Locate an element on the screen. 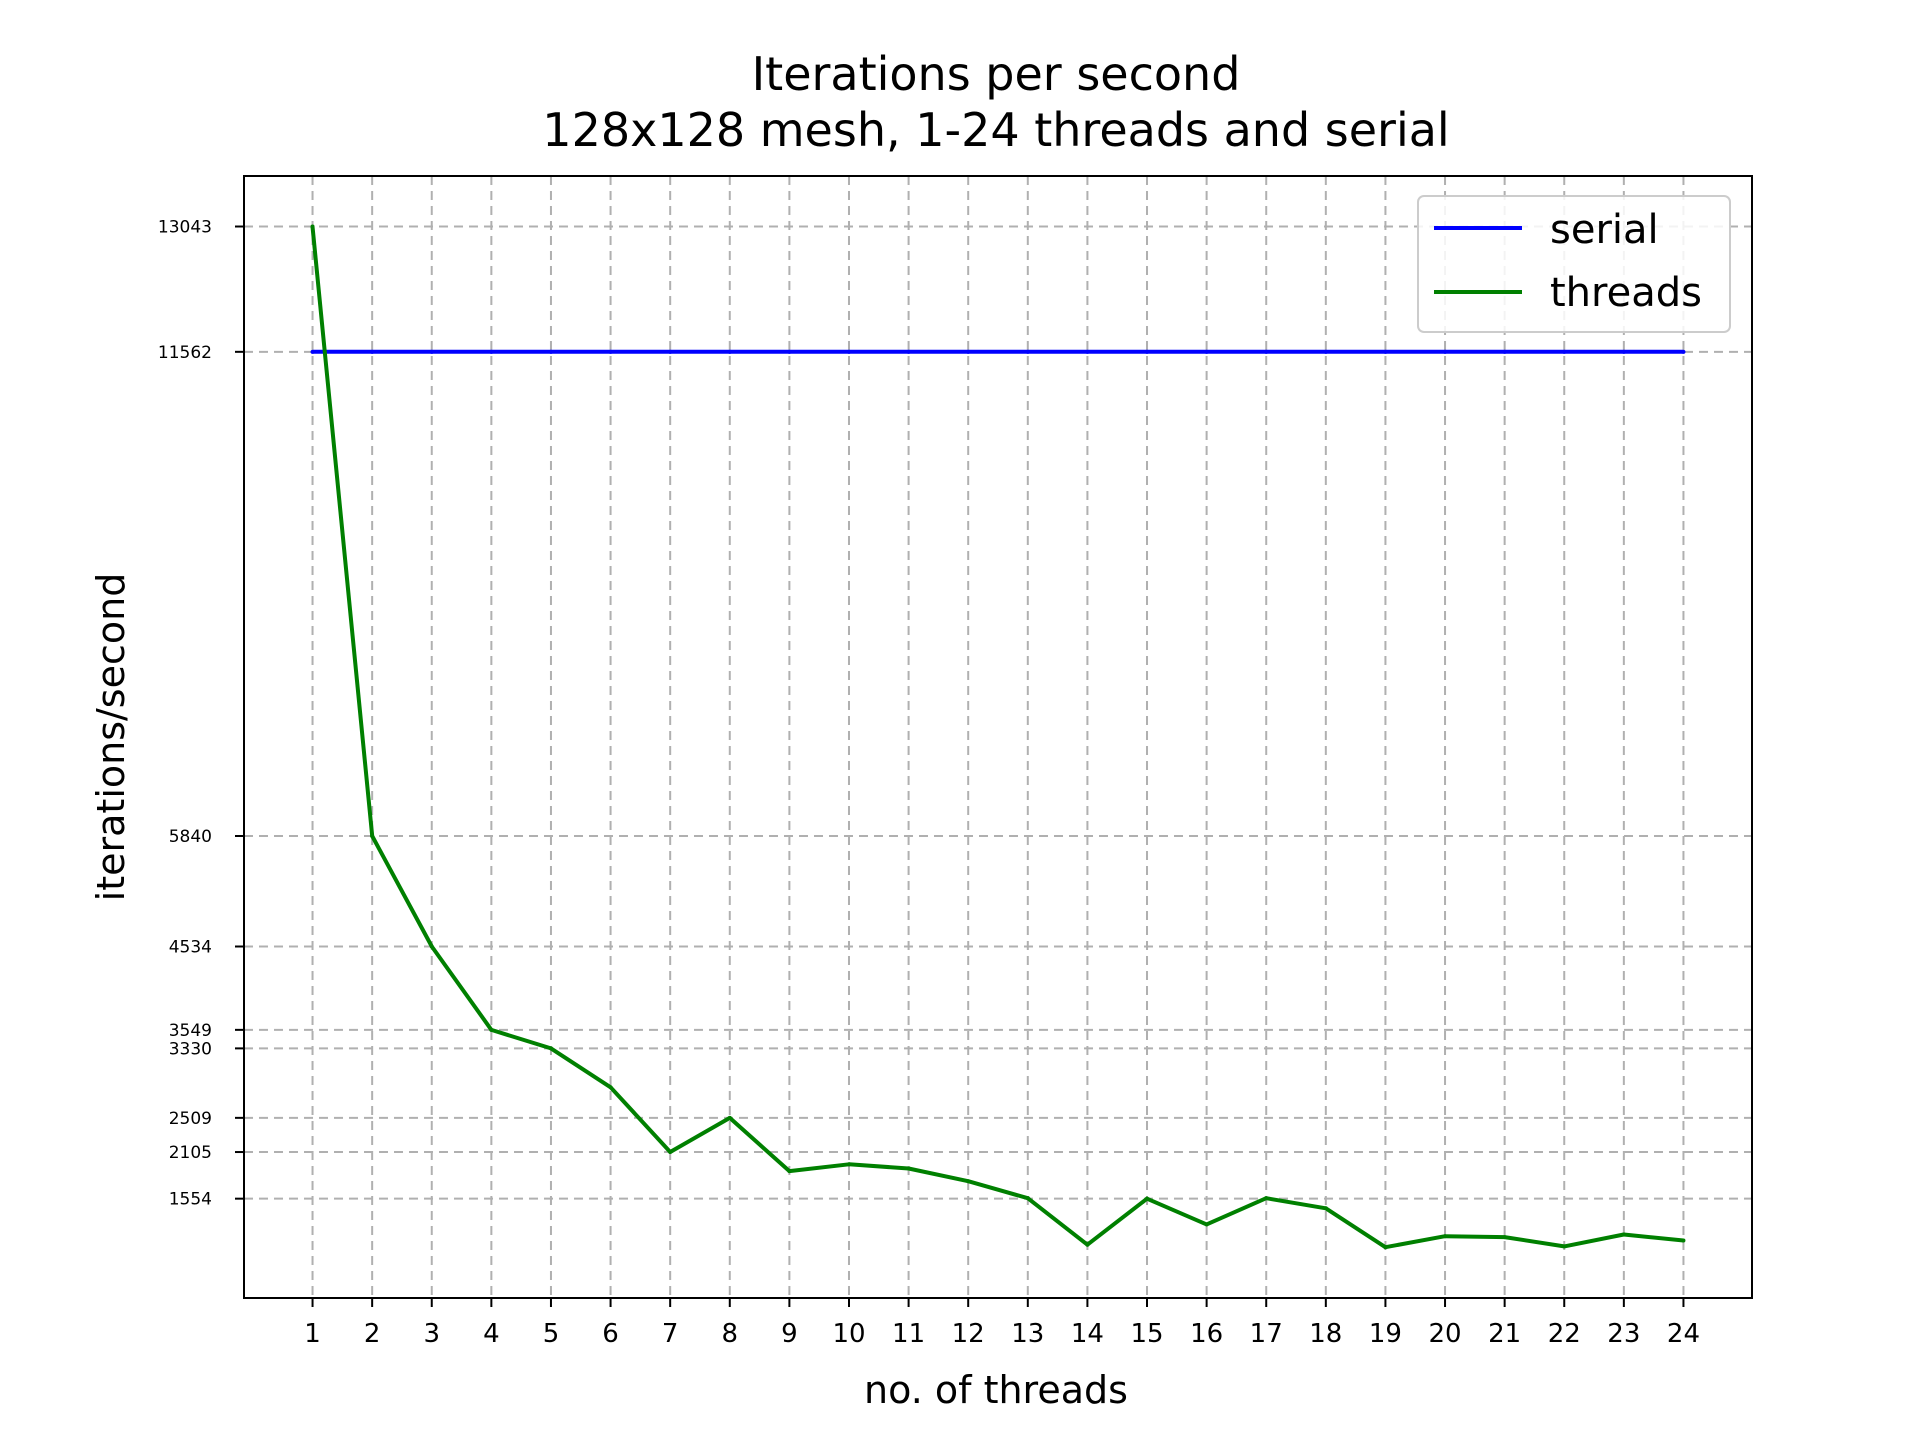  x-tick-label: 17 is located at coordinates (1266, 1334).